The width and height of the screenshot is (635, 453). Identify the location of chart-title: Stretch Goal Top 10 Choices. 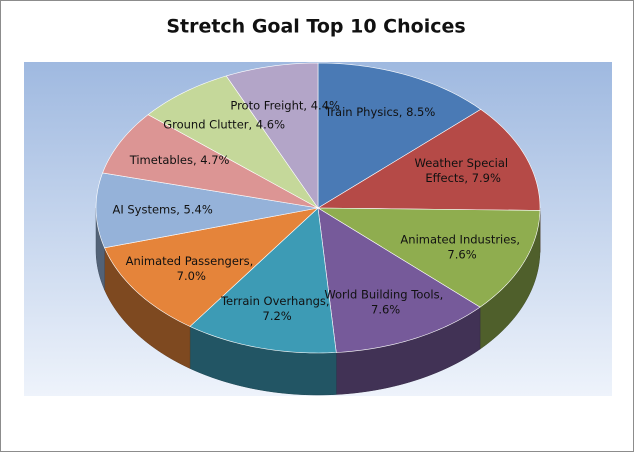
(315, 27).